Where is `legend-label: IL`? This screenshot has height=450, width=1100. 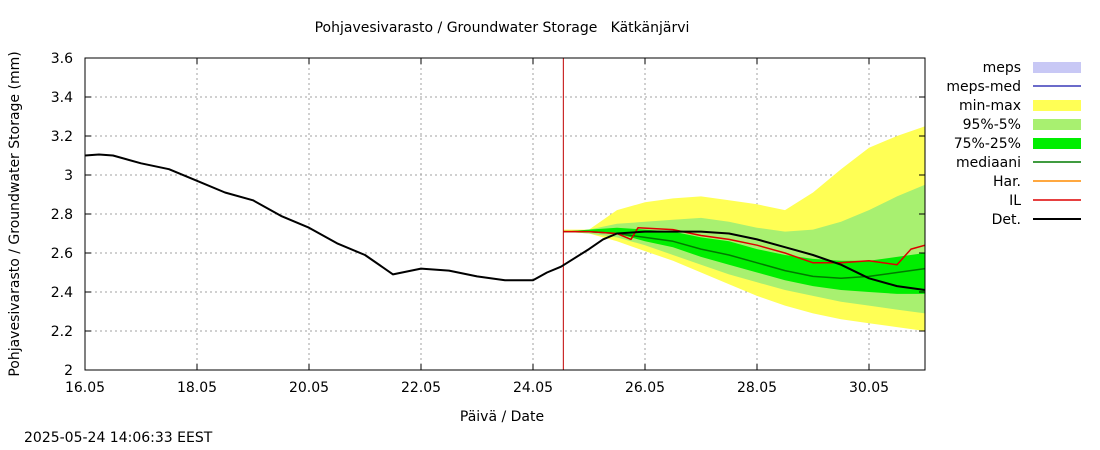
legend-label: IL is located at coordinates (1015, 201).